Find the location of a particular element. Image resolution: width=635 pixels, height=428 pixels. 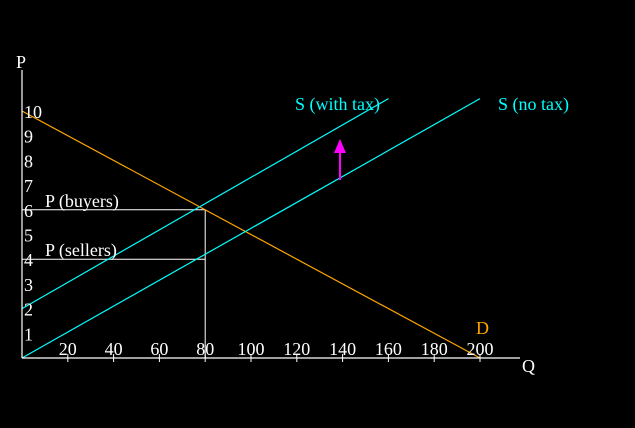

x-tick-label: 100 is located at coordinates (251, 349).